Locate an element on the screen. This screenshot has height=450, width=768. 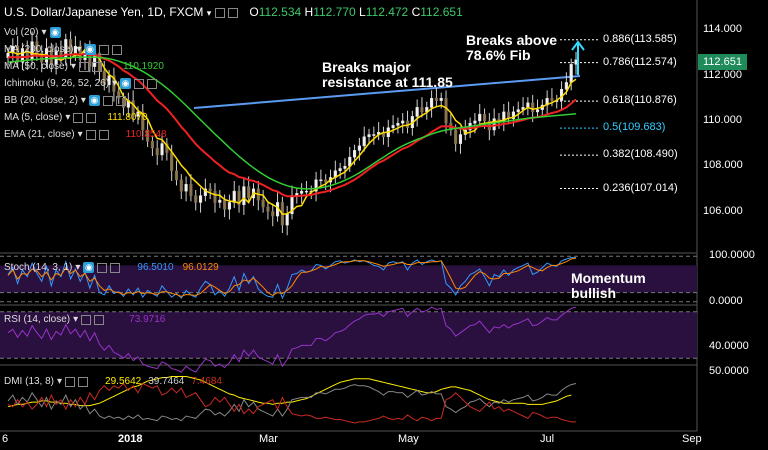
indicator-row-ma5: MA (5, close) ▾ 111.8070 is located at coordinates (76, 117).